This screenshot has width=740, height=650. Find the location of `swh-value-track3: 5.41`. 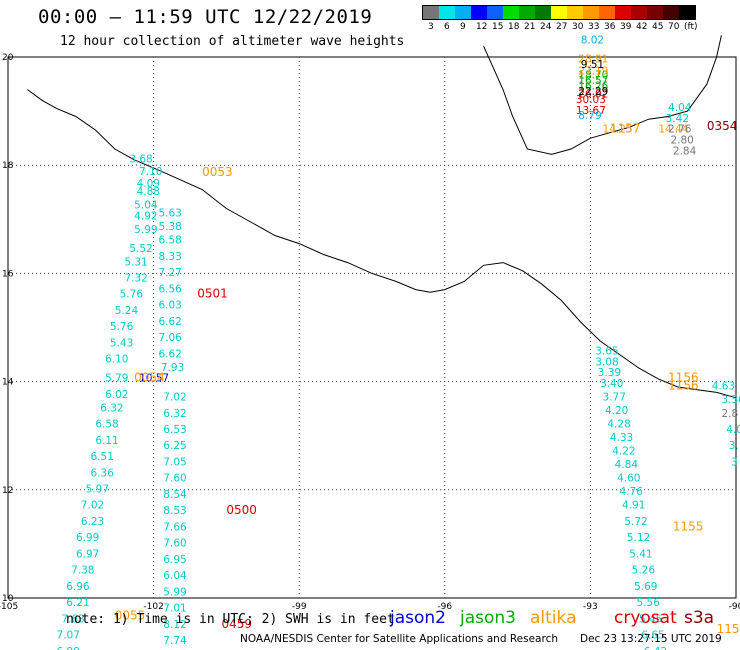

swh-value-track3: 5.41 is located at coordinates (640, 554).